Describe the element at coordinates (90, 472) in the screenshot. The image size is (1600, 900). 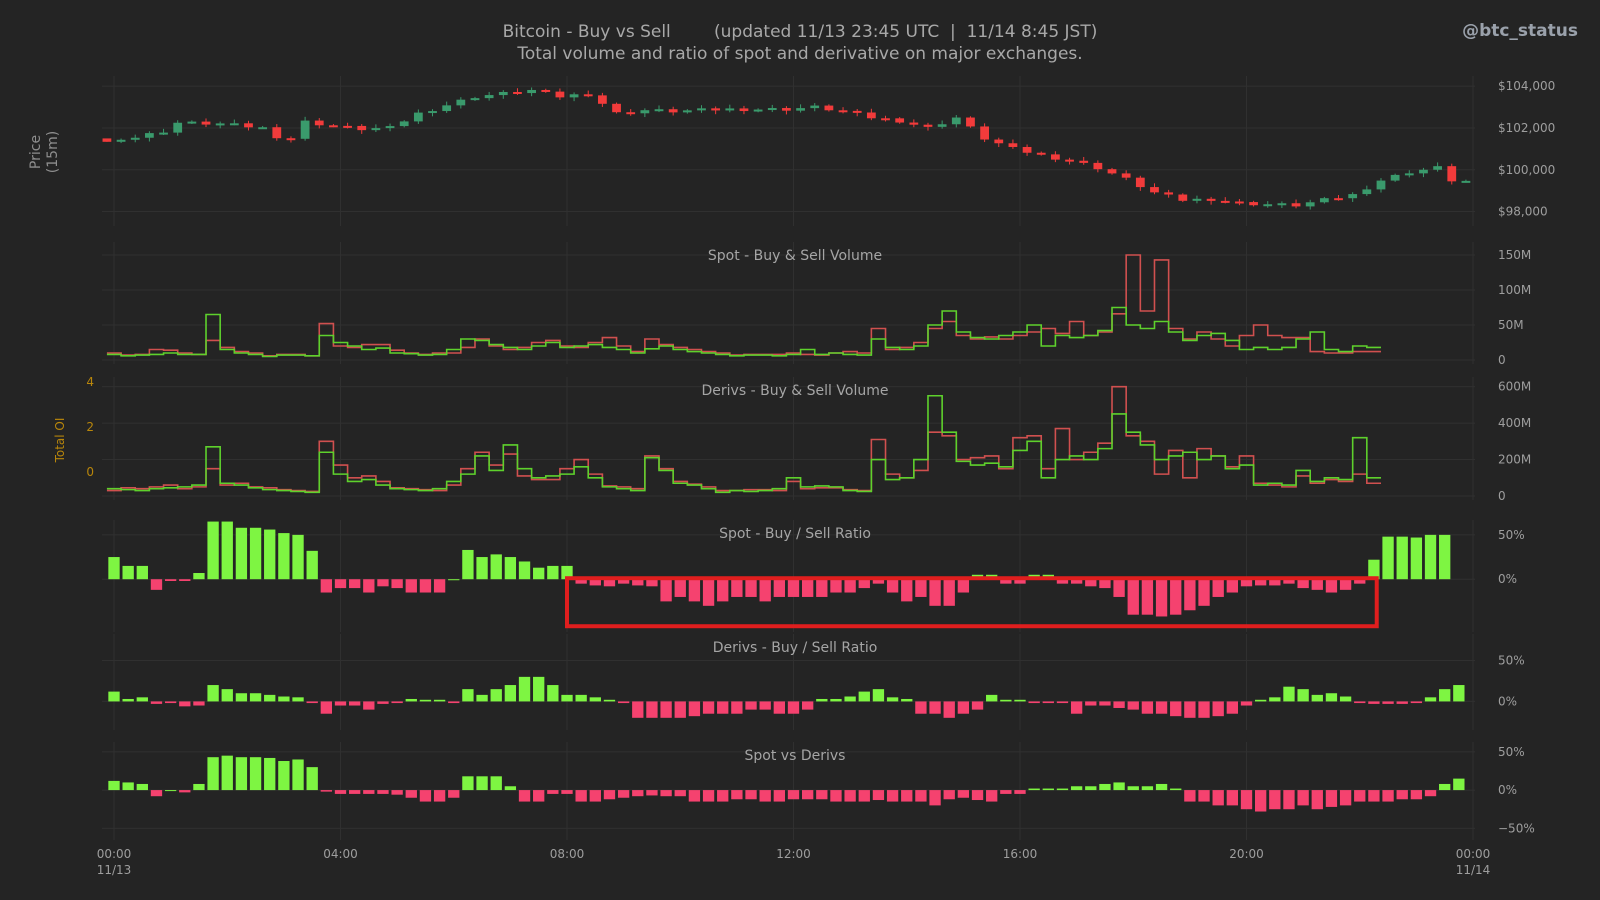
I see `oi-tick-label-0: 0` at that location.